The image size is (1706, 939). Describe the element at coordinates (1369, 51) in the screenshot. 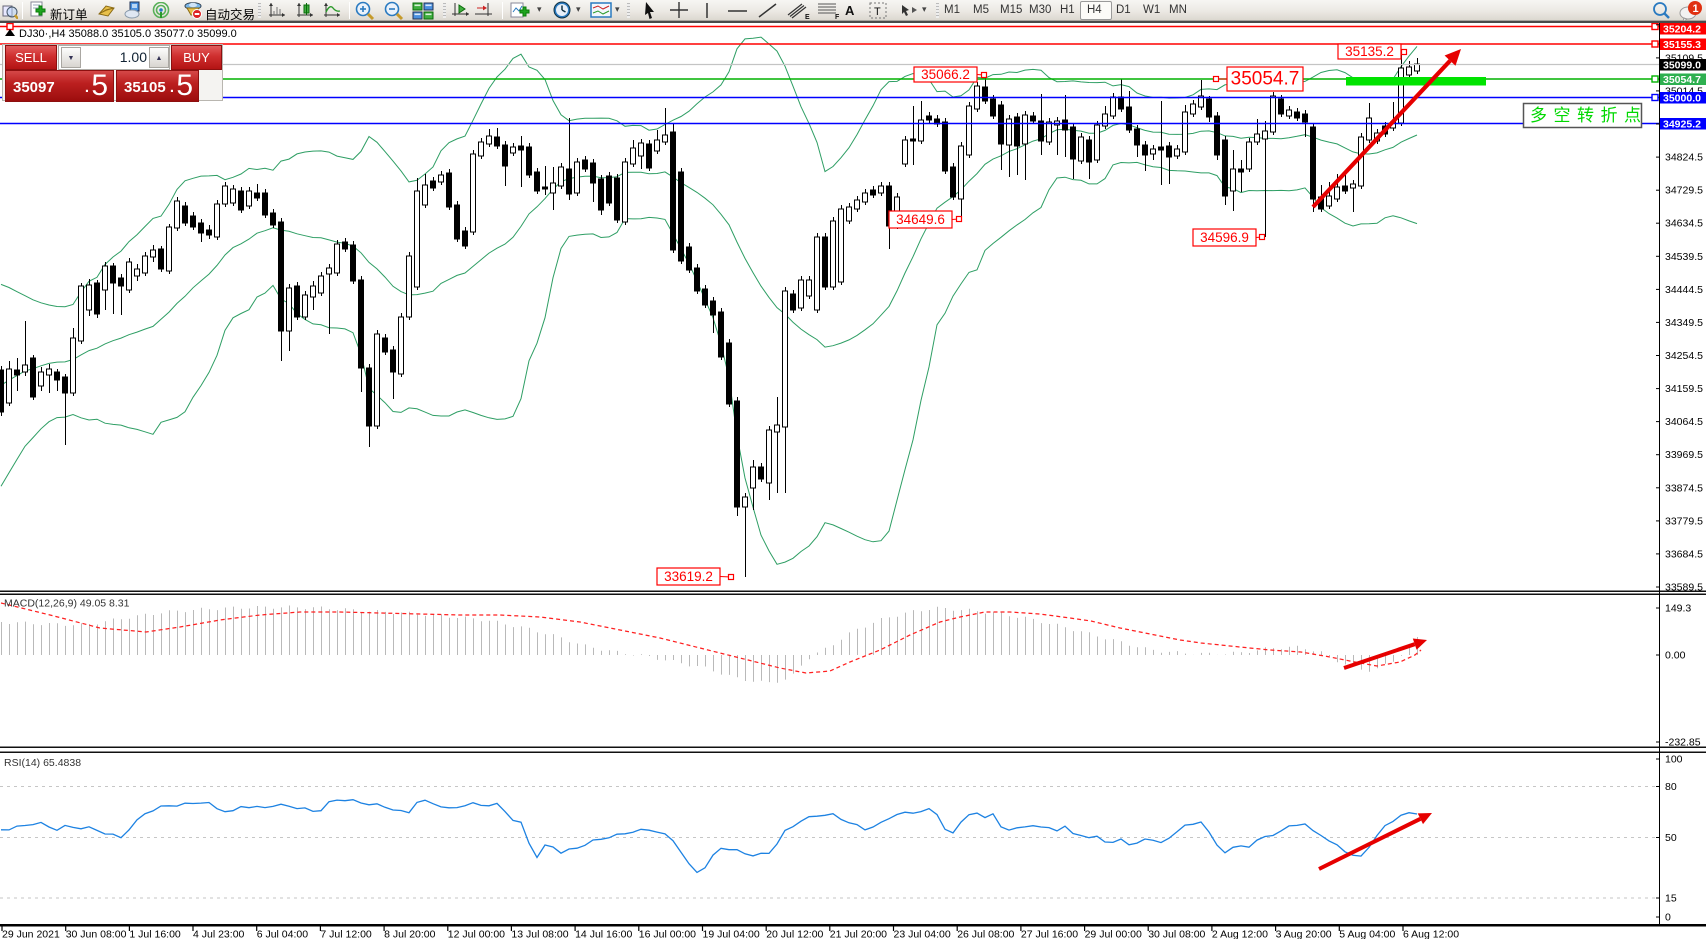

I see `svg-text: 35135.2` at that location.